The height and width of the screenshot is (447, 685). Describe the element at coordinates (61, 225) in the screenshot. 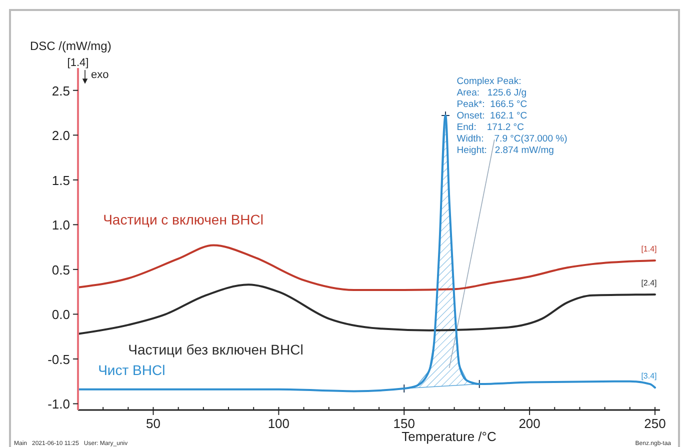

I see `y-tick-label: 1.0` at that location.